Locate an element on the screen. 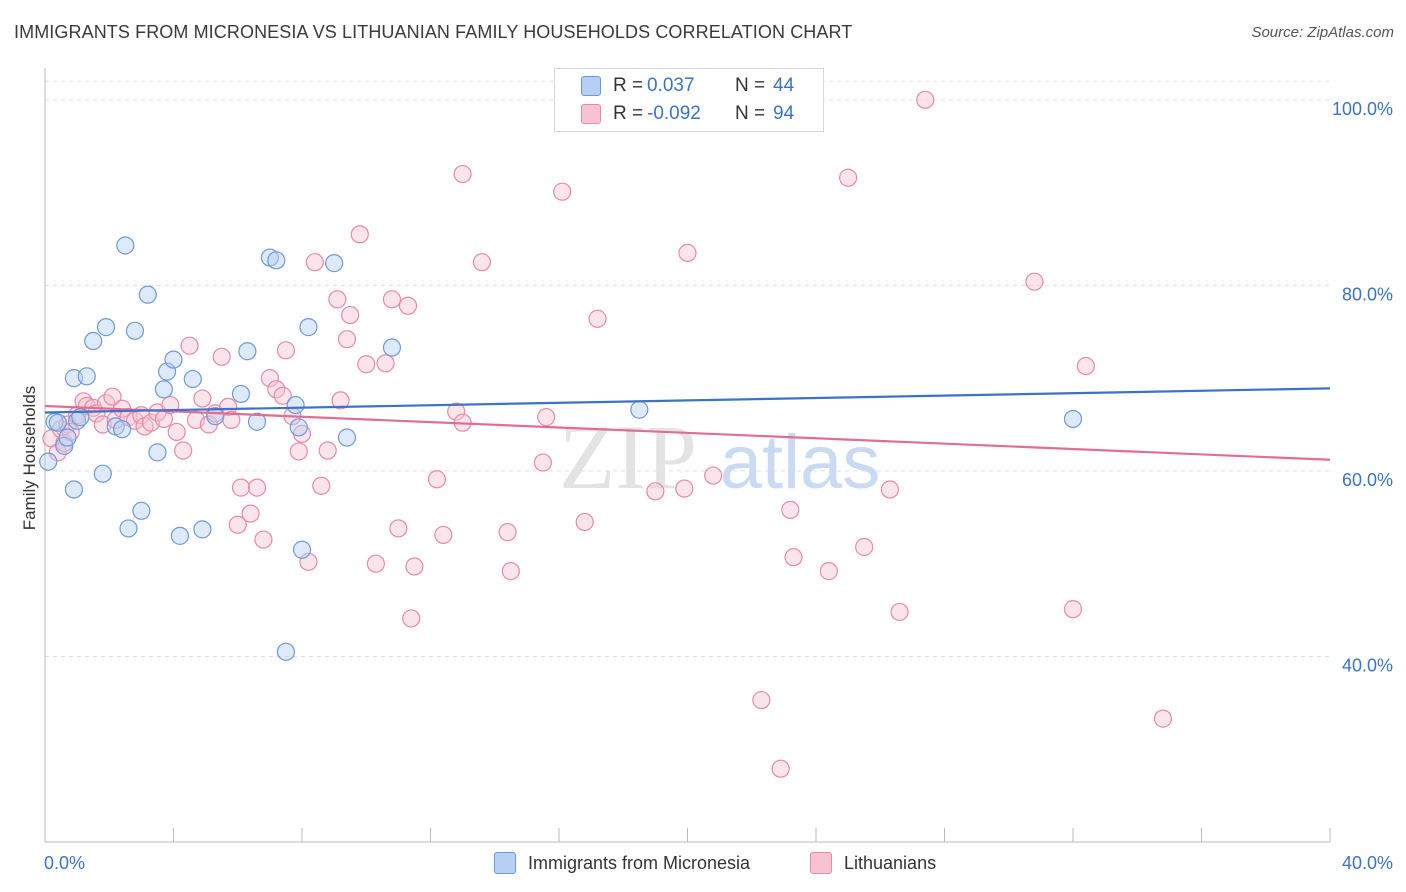 The height and width of the screenshot is (892, 1406). x-tick-label: 40.0% is located at coordinates (1367, 863).